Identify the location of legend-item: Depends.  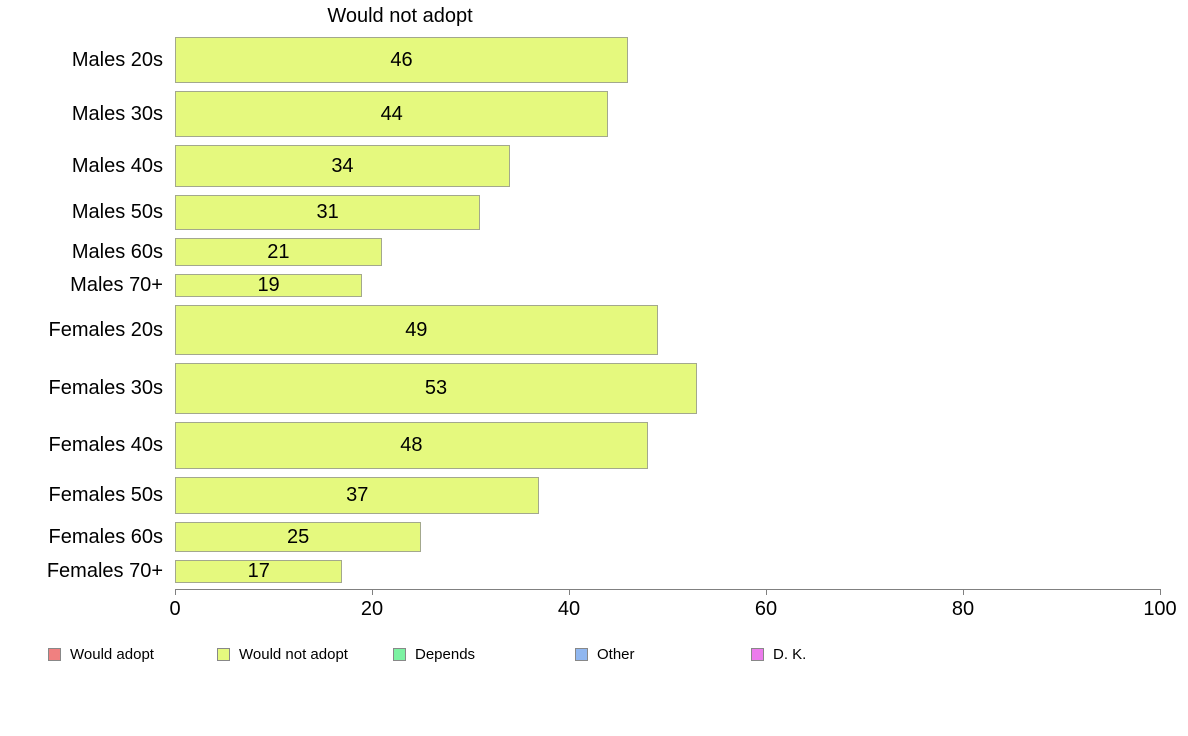
(434, 654).